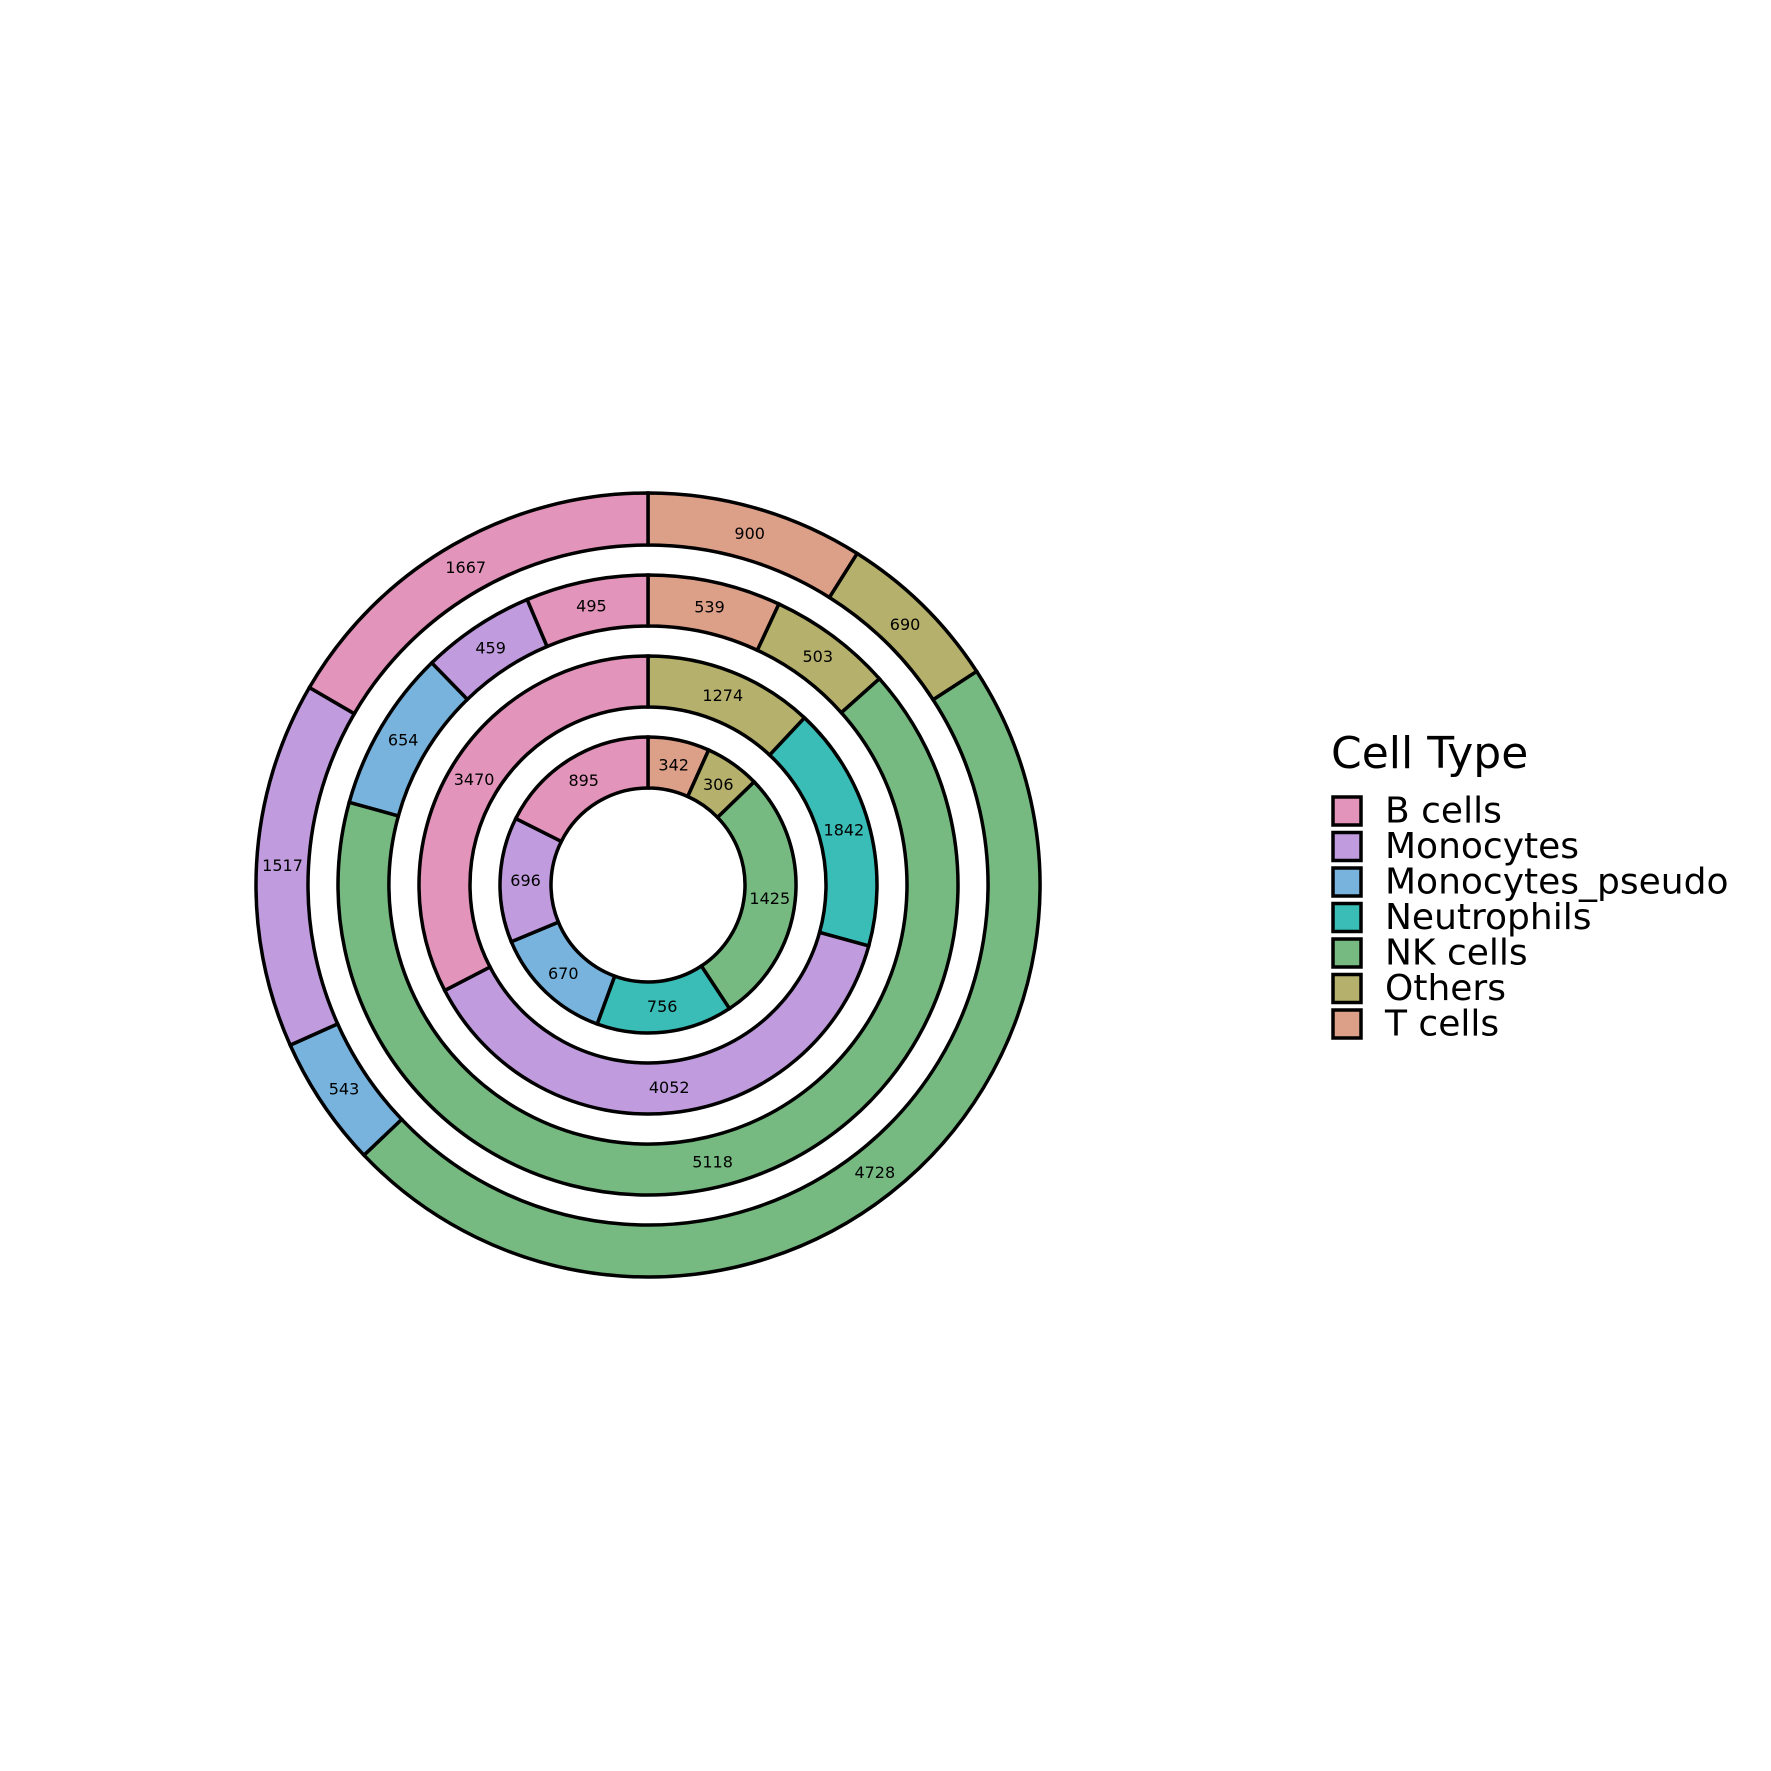 This screenshot has height=1771, width=1771. I want to click on ring-3-label-monocytes-pseudo: 654, so click(403, 740).